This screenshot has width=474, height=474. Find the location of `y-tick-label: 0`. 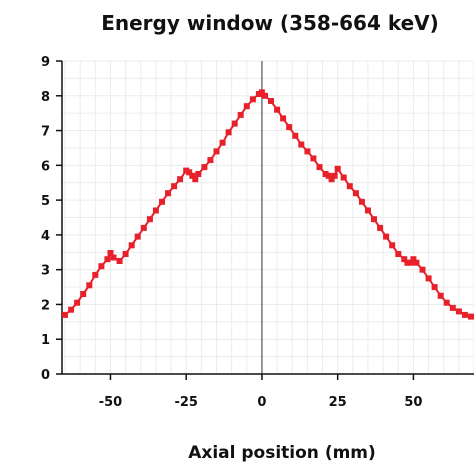

y-tick-label: 0 is located at coordinates (45, 375).